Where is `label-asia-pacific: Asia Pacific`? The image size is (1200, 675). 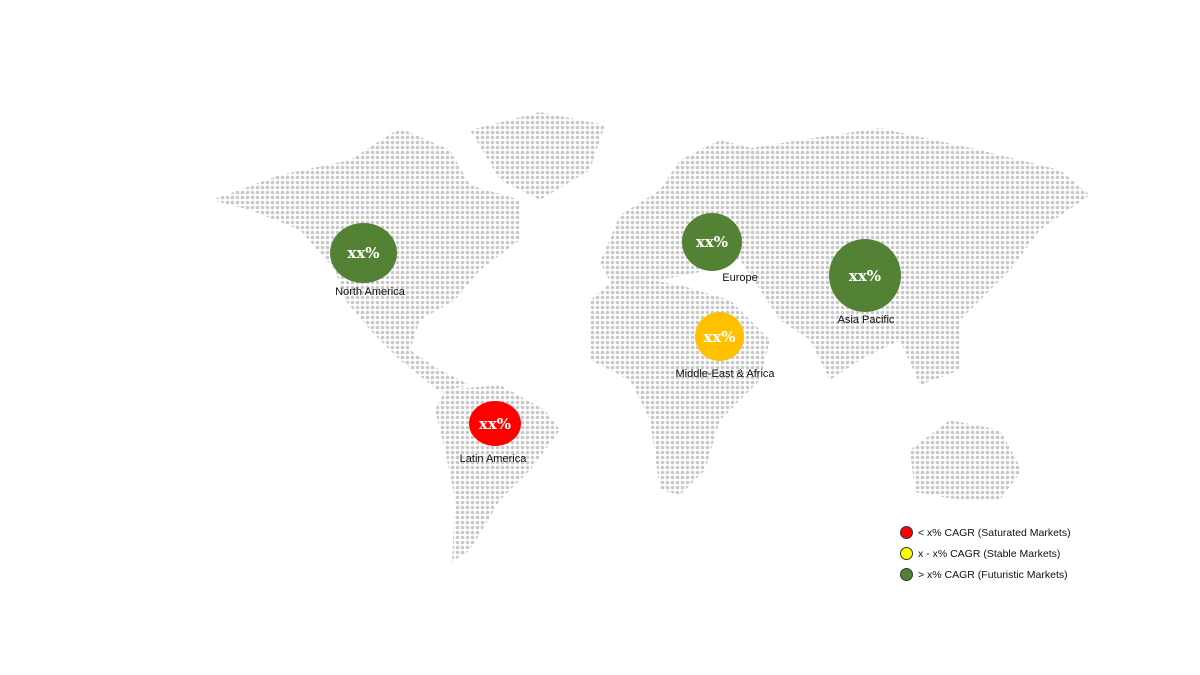
label-asia-pacific: Asia Pacific is located at coordinates (866, 320).